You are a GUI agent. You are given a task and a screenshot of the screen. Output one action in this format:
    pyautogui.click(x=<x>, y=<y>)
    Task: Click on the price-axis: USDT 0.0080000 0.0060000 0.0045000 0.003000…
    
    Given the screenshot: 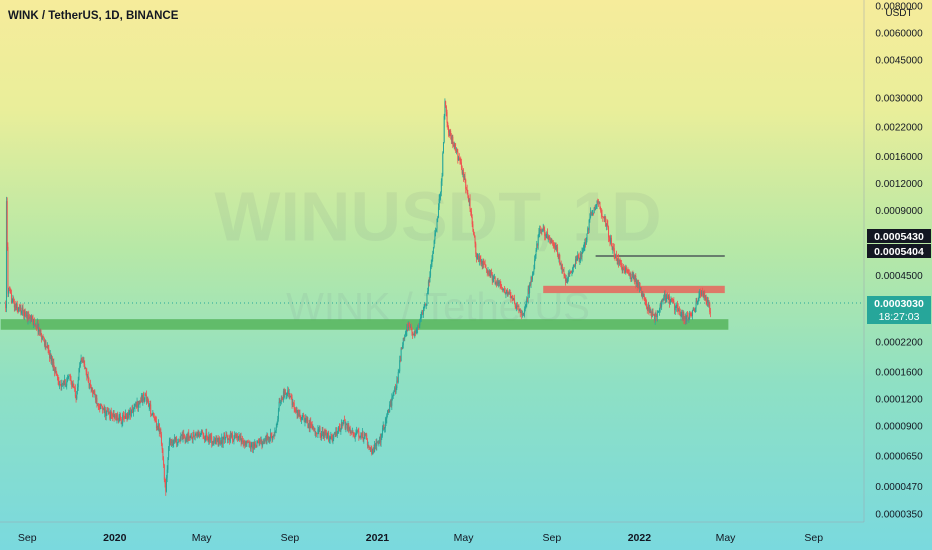 What is the action you would take?
    pyautogui.click(x=899, y=261)
    